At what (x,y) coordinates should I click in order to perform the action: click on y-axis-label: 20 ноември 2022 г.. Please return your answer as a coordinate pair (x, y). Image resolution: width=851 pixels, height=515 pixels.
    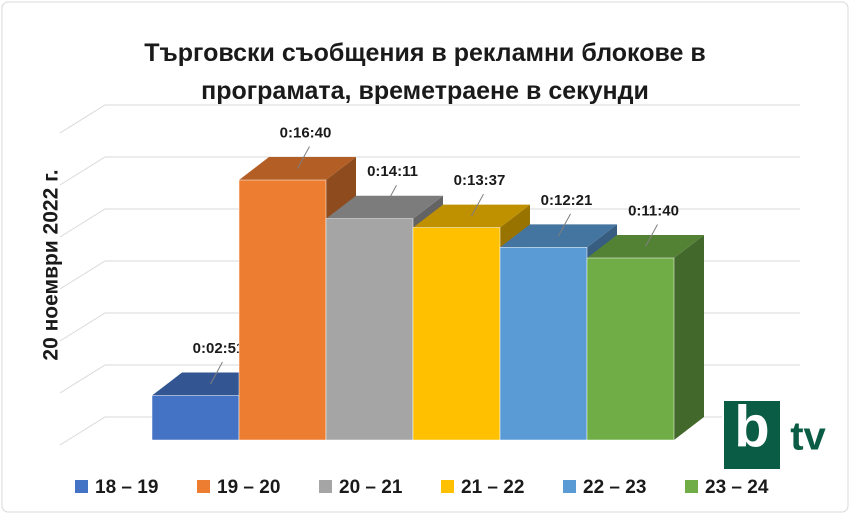
    Looking at the image, I should click on (51, 264).